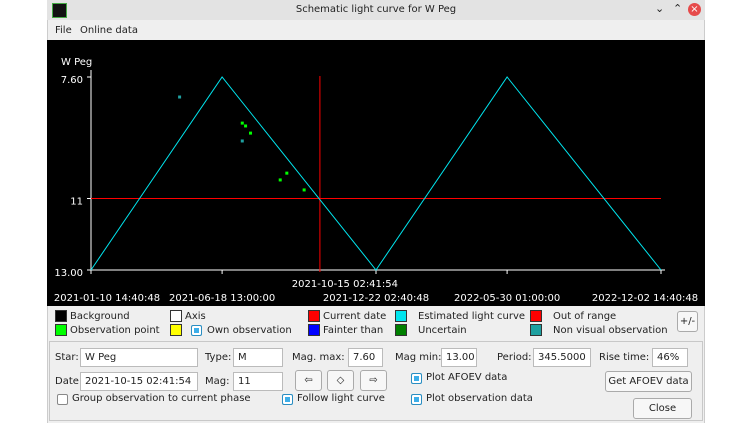 This screenshot has height=423, width=752. I want to click on legend-label: Current date, so click(355, 316).